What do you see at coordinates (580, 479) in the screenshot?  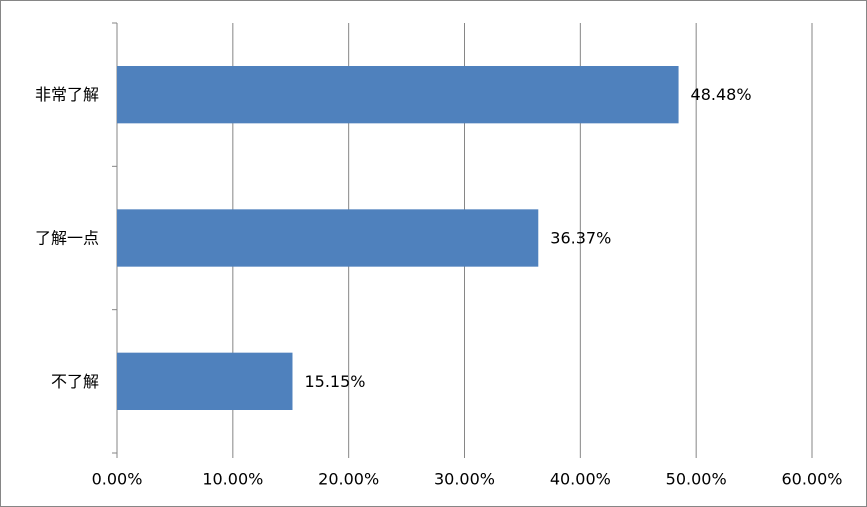 I see `x-tick-label: 40.00%` at bounding box center [580, 479].